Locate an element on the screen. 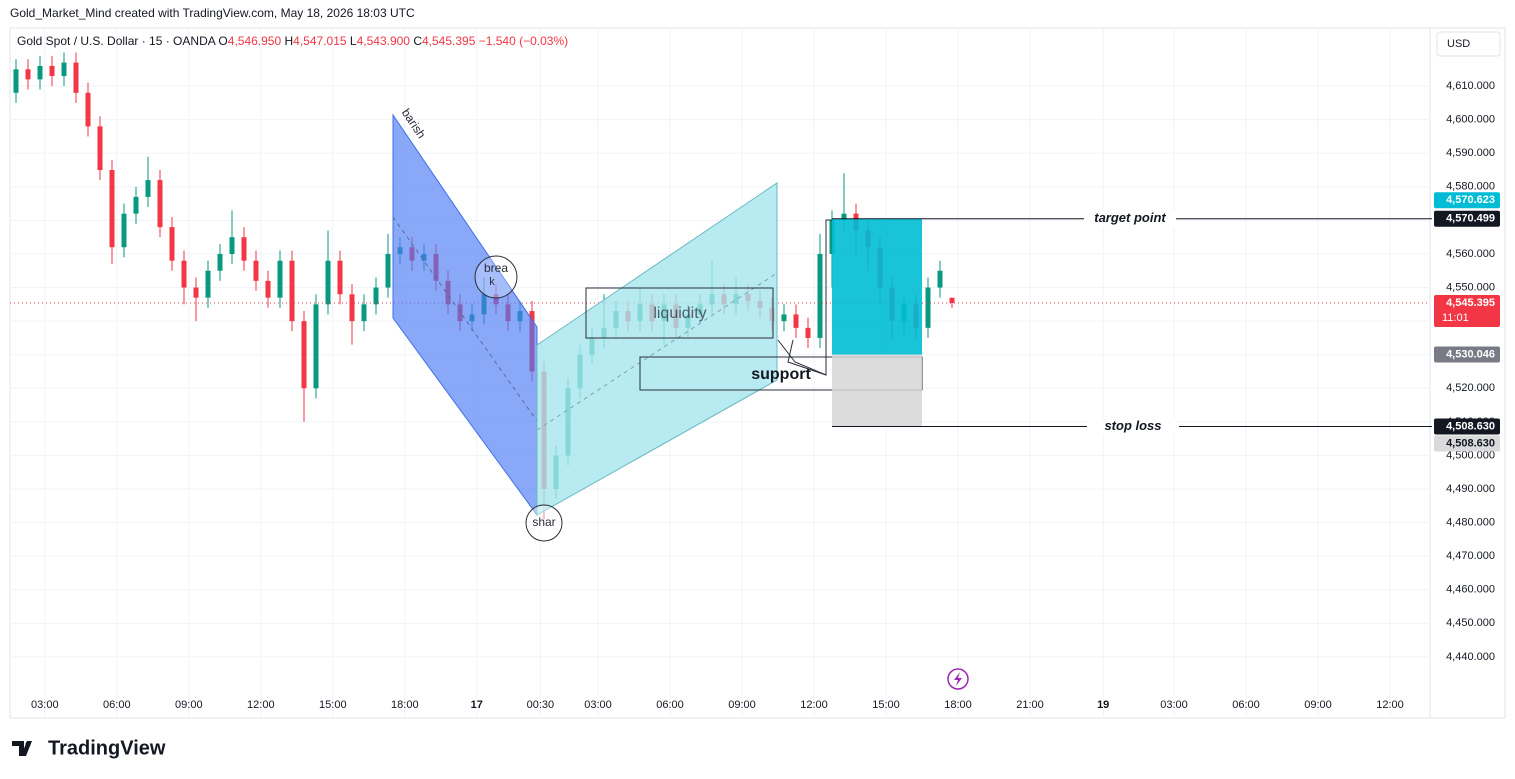  y-tick-label: 4,490.000 is located at coordinates (1470, 489).